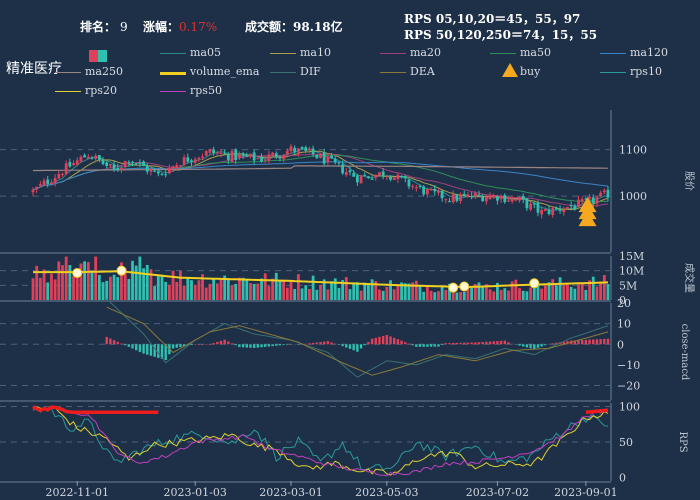  What do you see at coordinates (294, 27) in the screenshot?
I see `turnover-label: 成交额：98.18亿` at bounding box center [294, 27].